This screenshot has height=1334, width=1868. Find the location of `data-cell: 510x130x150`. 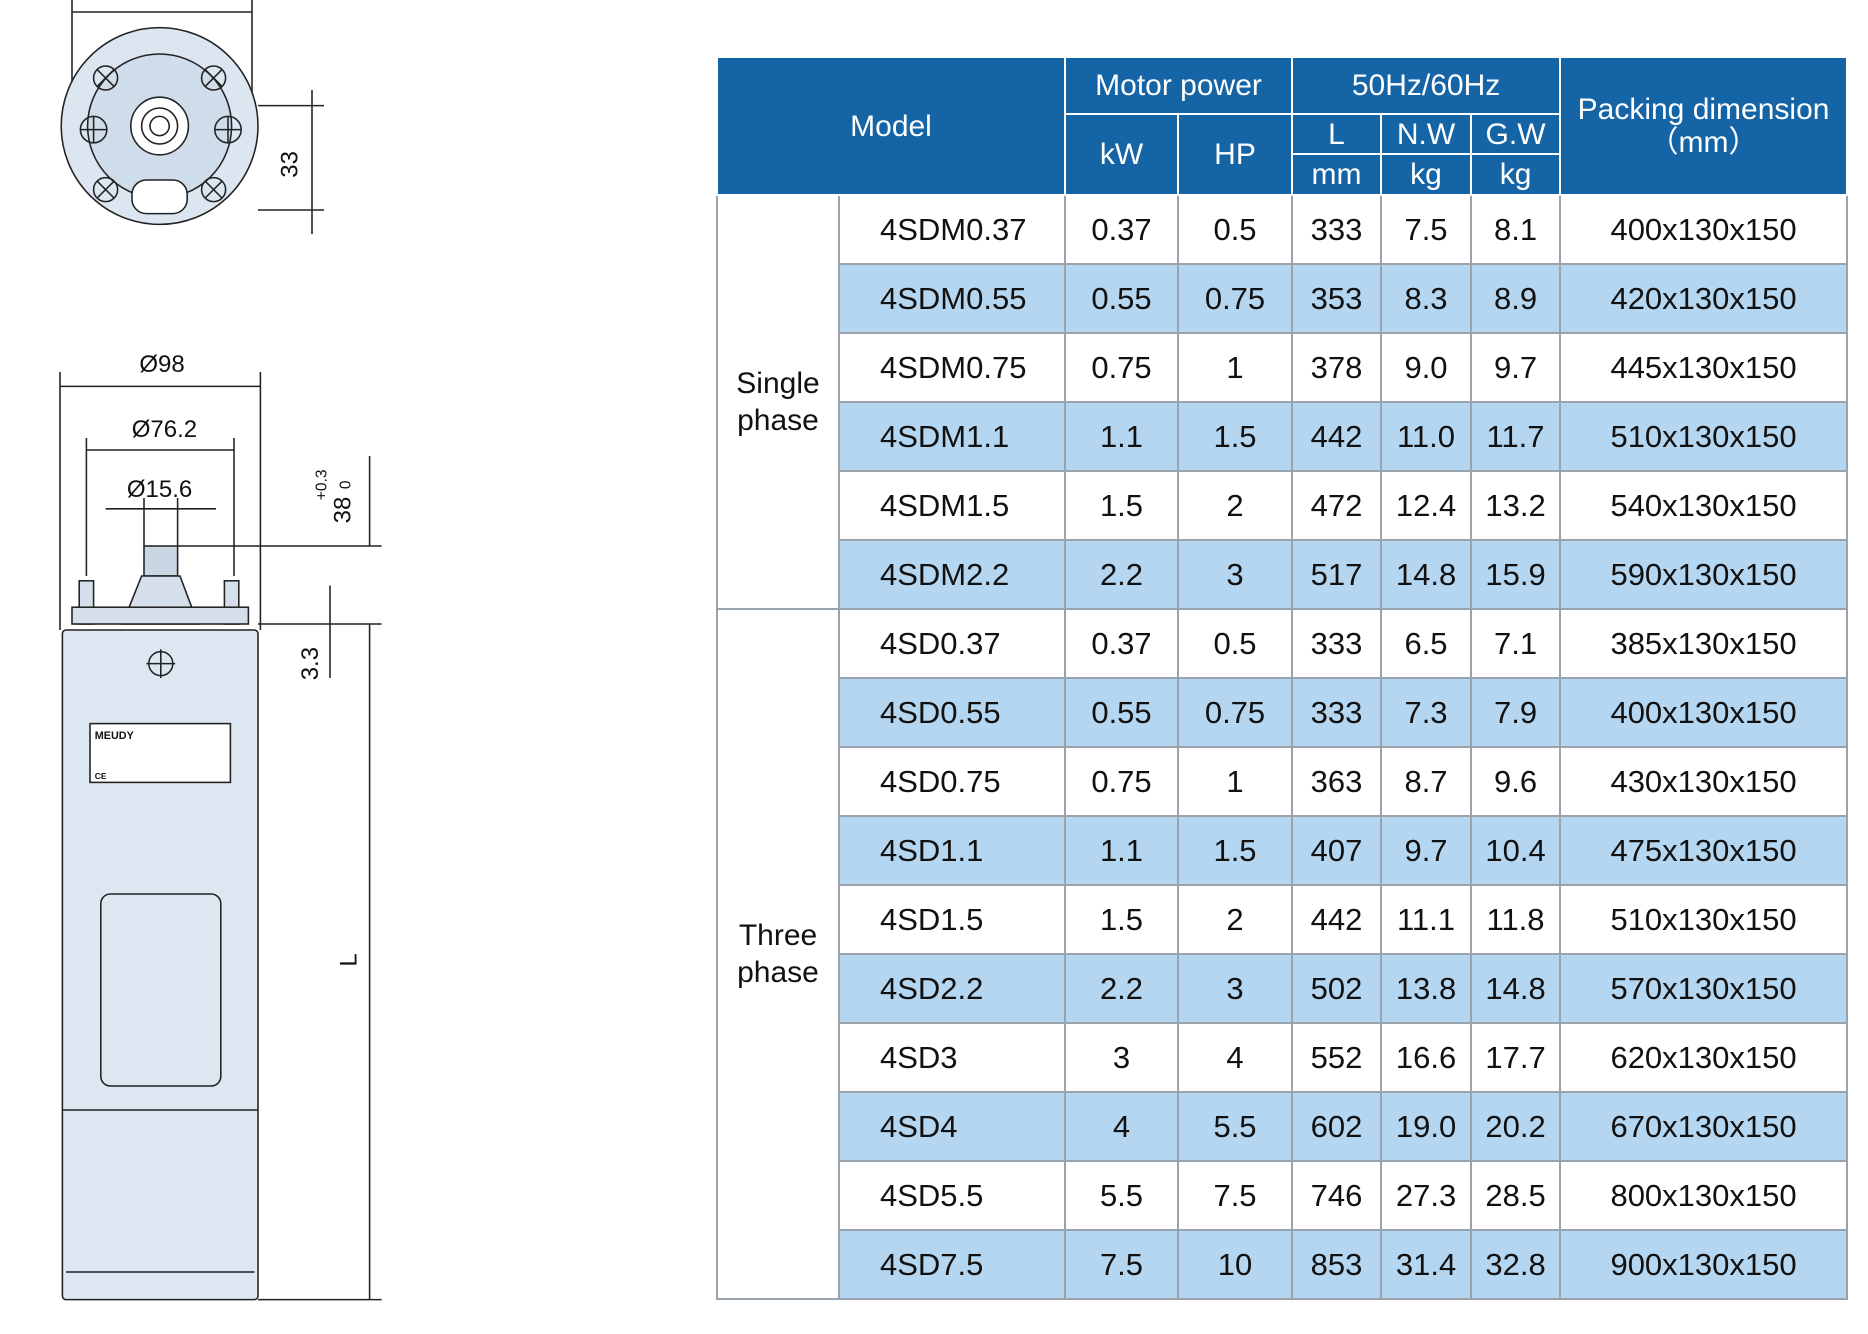

data-cell: 510x130x150 is located at coordinates (1704, 436).